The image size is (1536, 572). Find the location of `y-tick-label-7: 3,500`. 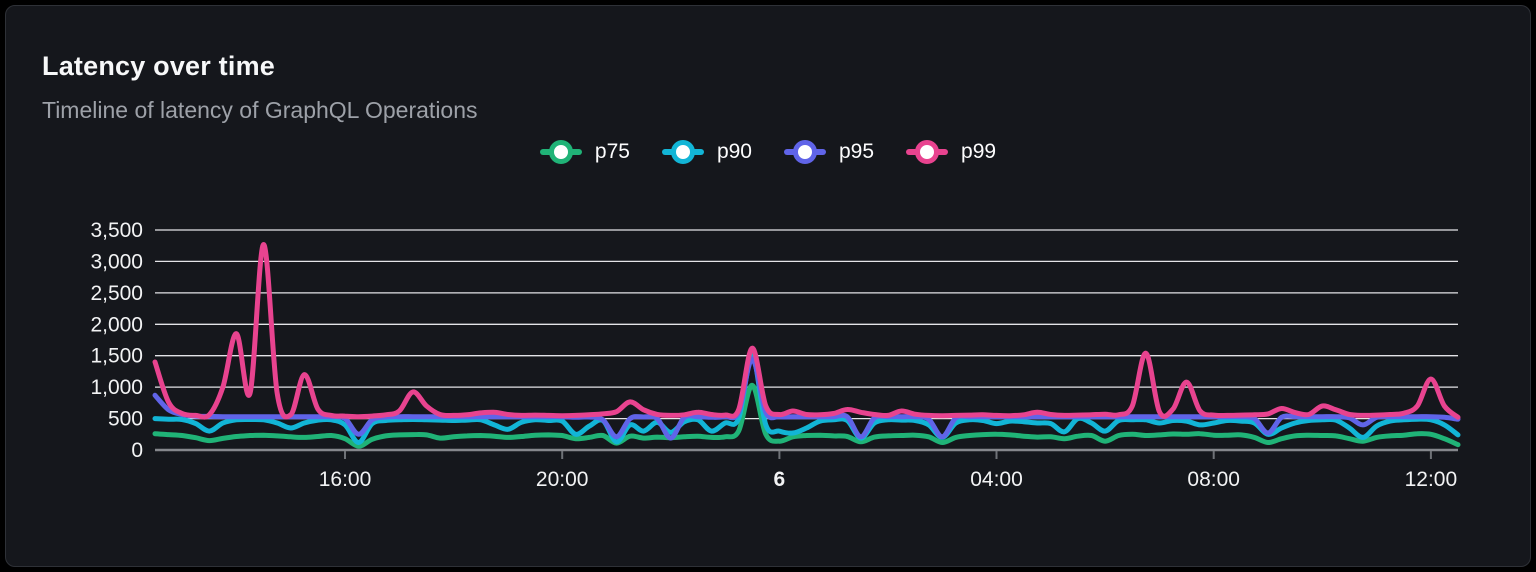

y-tick-label-7: 3,500 is located at coordinates (116, 230).